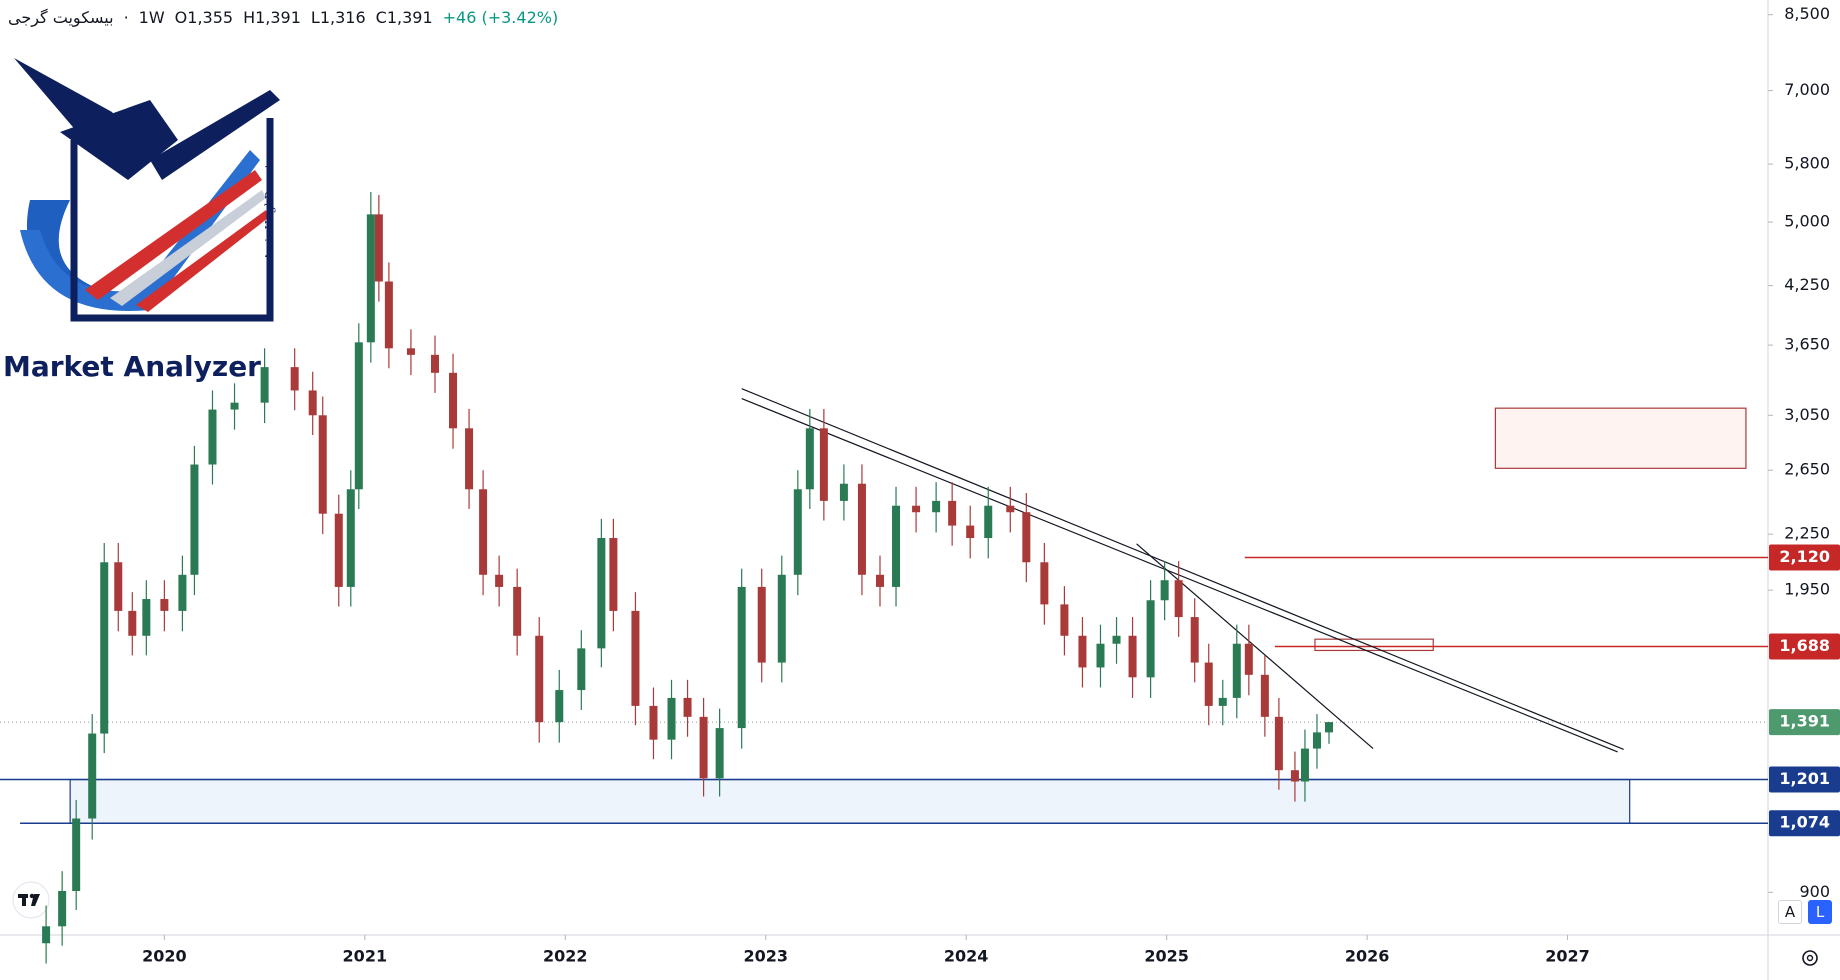  I want to click on y-tick-label: 8,500, so click(1807, 13).